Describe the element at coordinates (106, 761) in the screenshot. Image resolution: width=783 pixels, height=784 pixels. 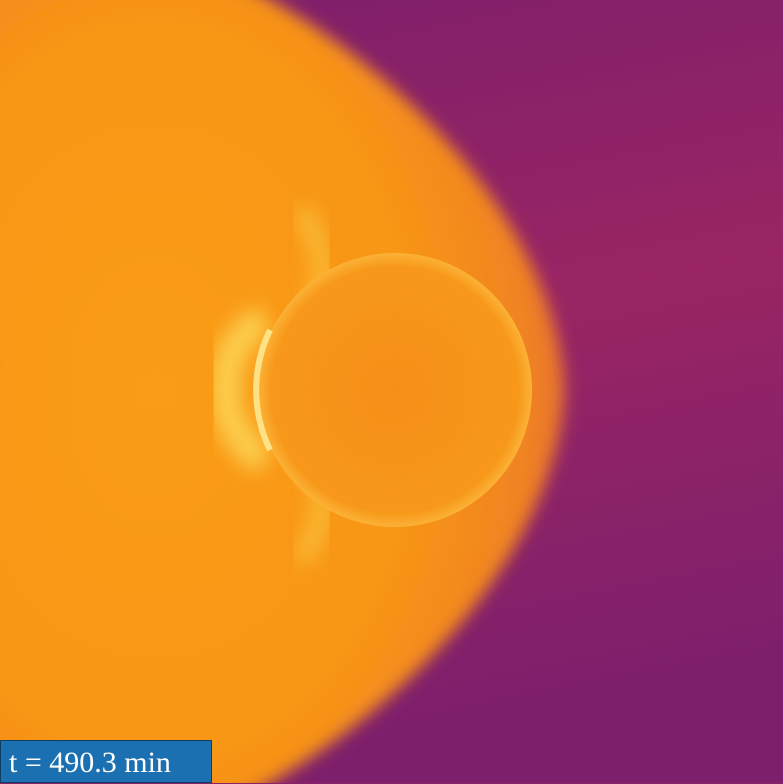
I see `time-label: t = 490.3 min` at that location.